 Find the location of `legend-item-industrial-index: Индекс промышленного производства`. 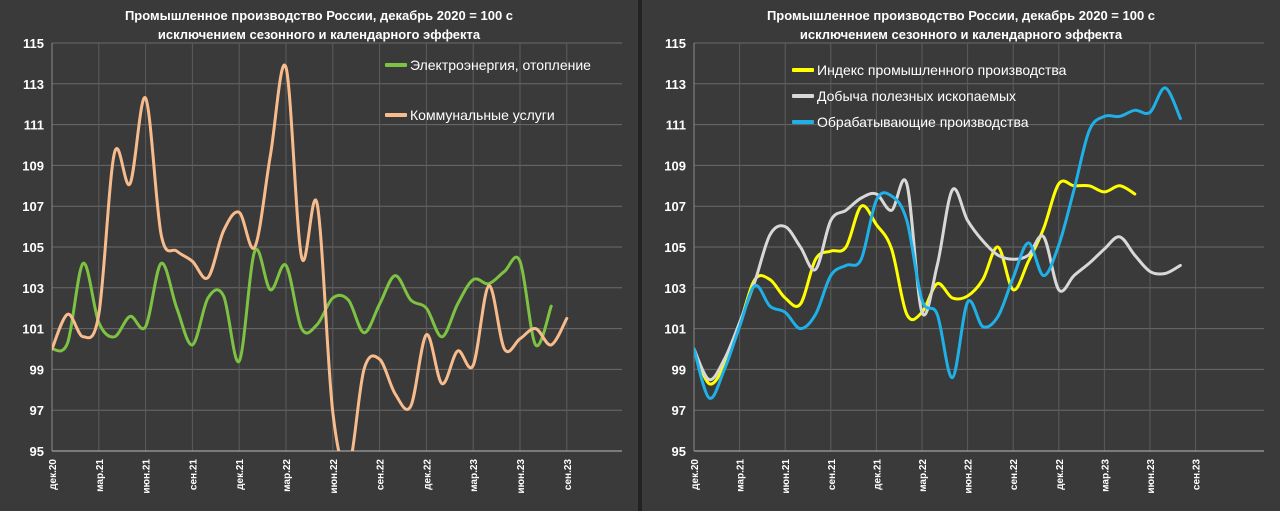

legend-item-industrial-index: Индекс промышленного производства is located at coordinates (929, 70).